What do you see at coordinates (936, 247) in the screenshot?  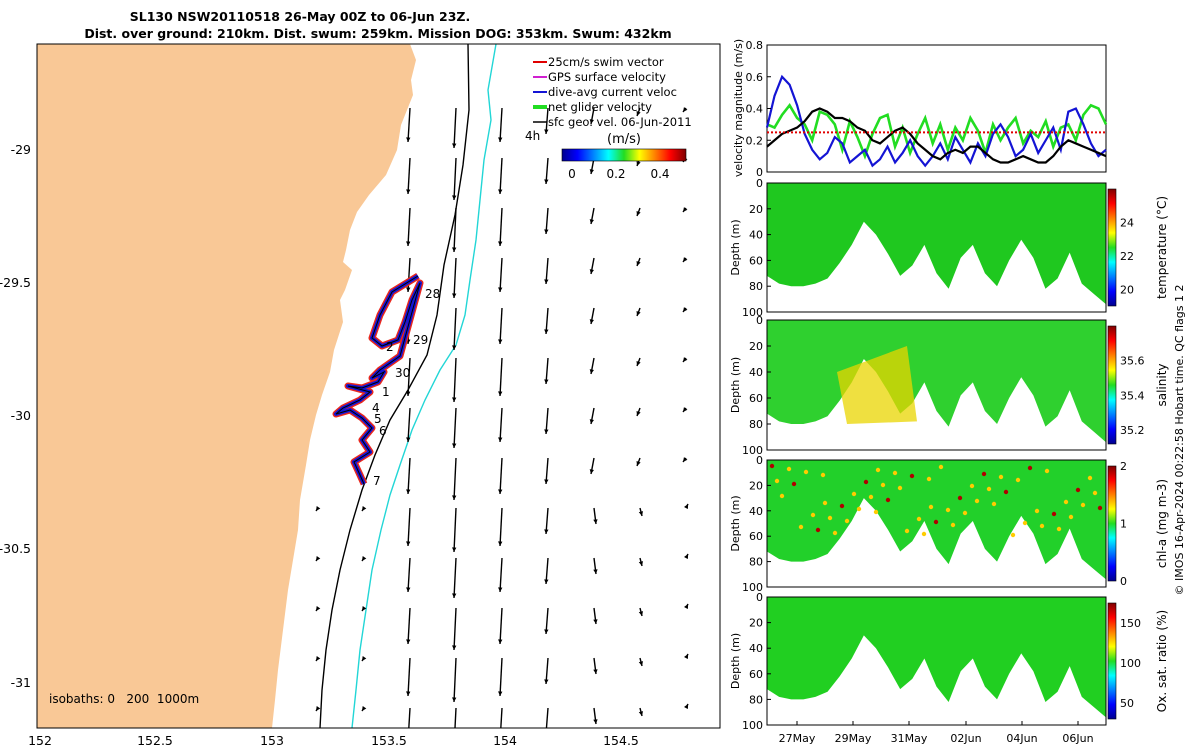 I see `section-axes-frame` at bounding box center [936, 247].